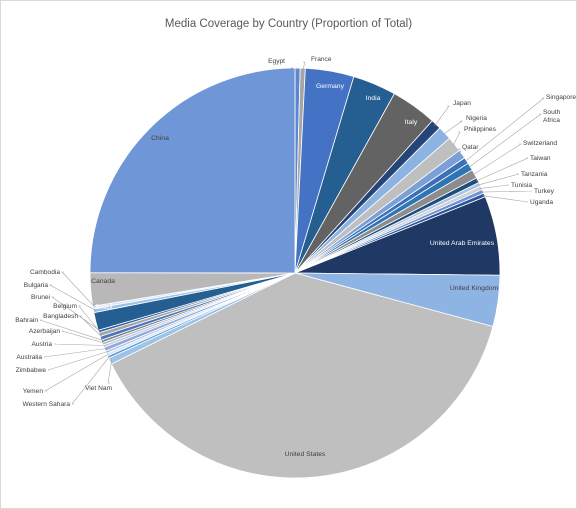  I want to click on leader-switzerland, so click(497, 159).